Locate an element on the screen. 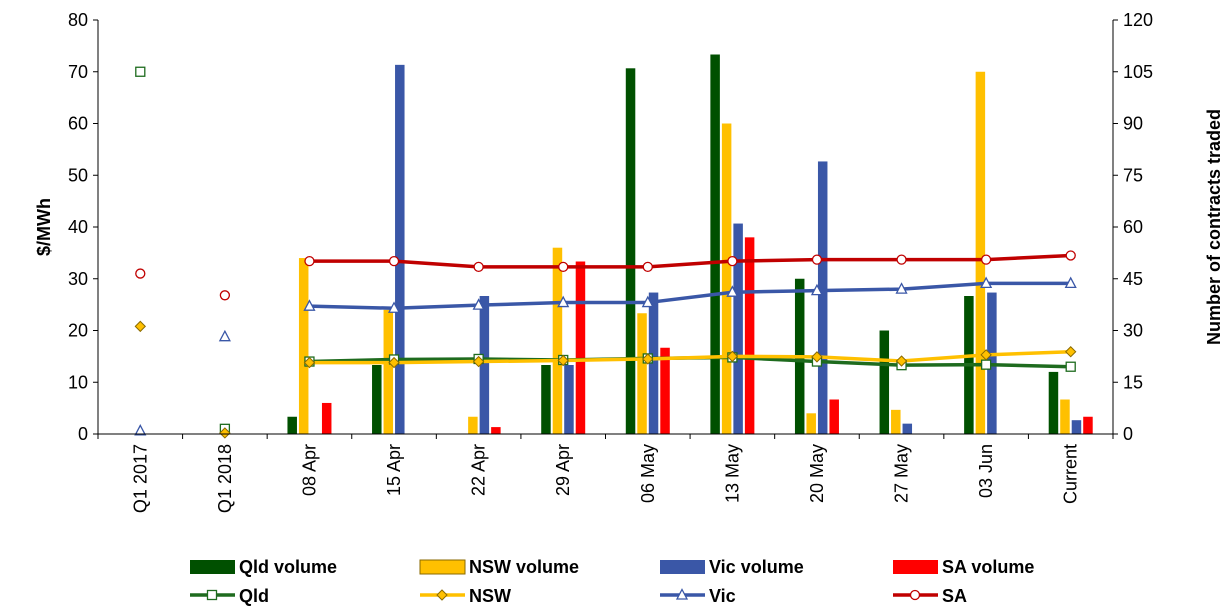  x-tick-label: 22 Apr is located at coordinates (479, 470).